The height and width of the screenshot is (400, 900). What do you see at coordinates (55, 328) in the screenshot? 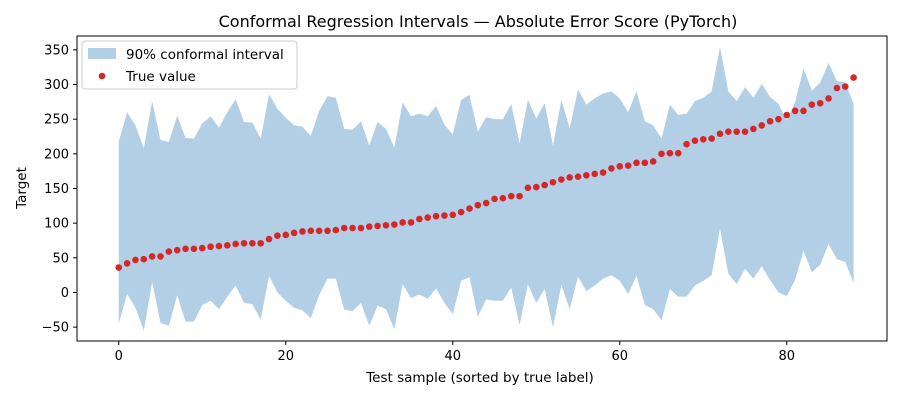
I see `y-tick-label: −50` at bounding box center [55, 328].